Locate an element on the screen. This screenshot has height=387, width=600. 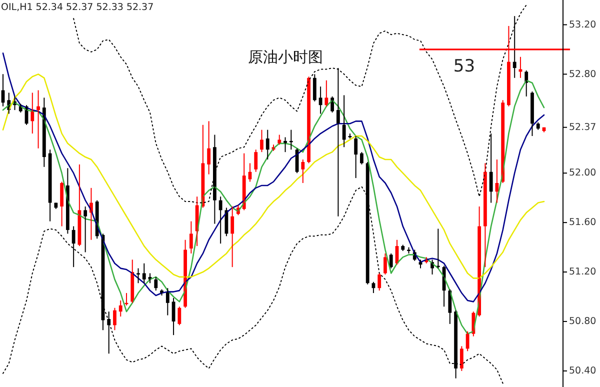
chart-title: OIL,H1 52.34 52.37 52.33 52.37 is located at coordinates (77, 7).